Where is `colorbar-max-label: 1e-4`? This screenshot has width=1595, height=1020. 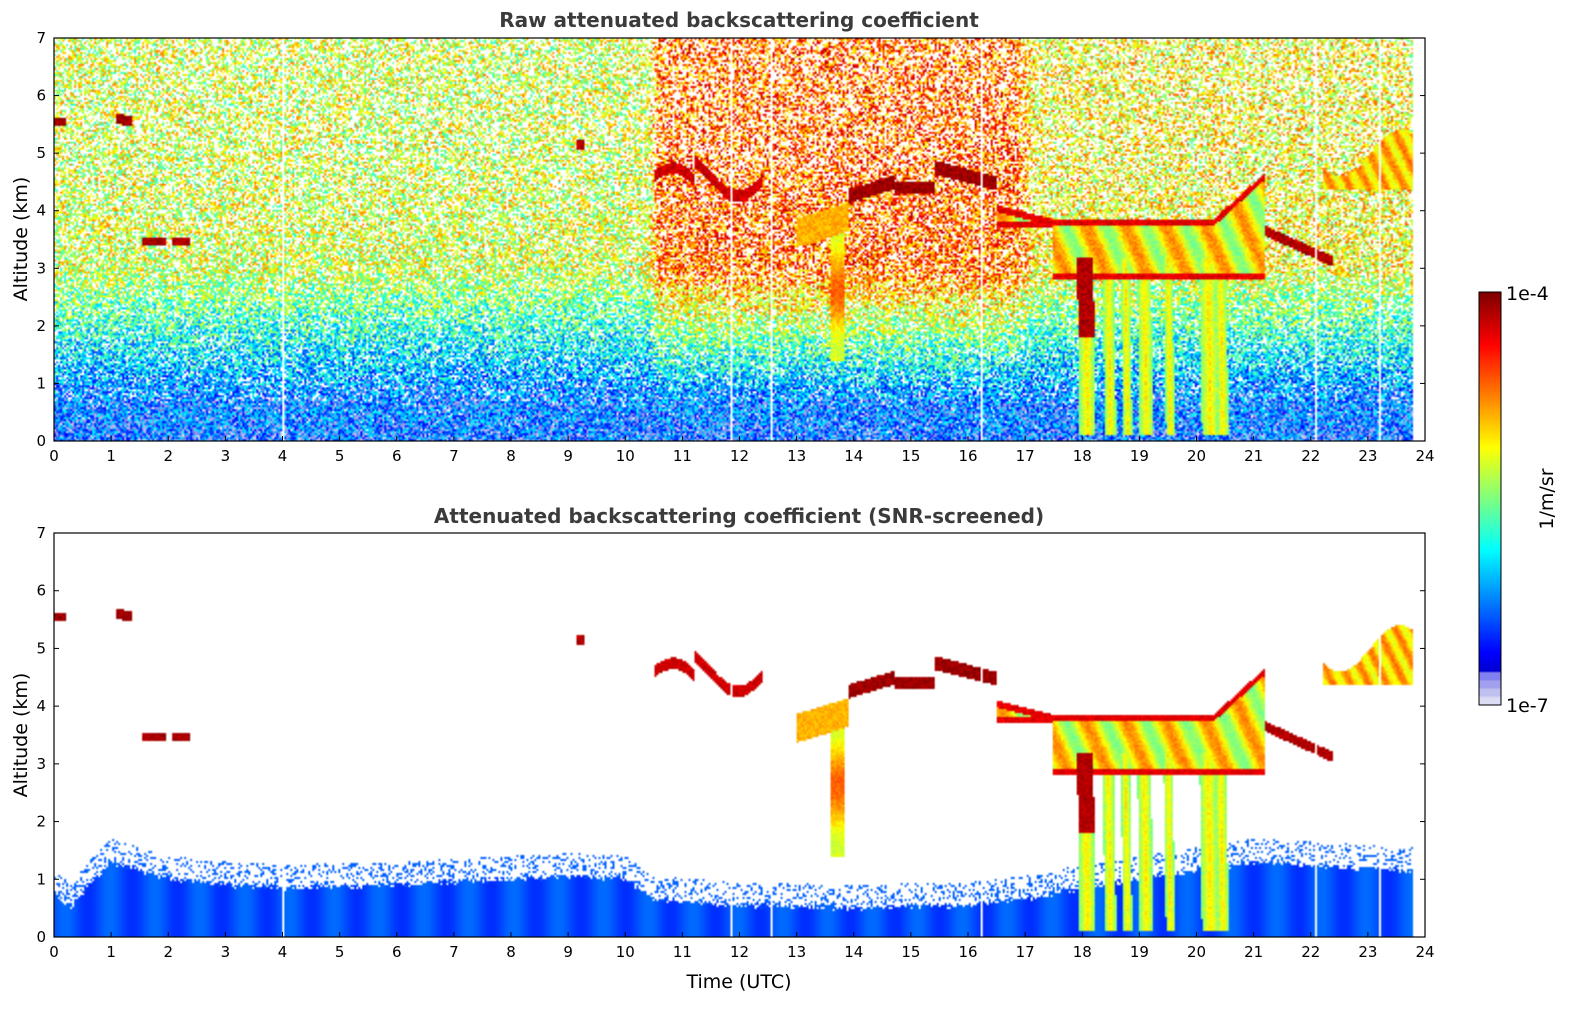
colorbar-max-label: 1e-4 is located at coordinates (1527, 294).